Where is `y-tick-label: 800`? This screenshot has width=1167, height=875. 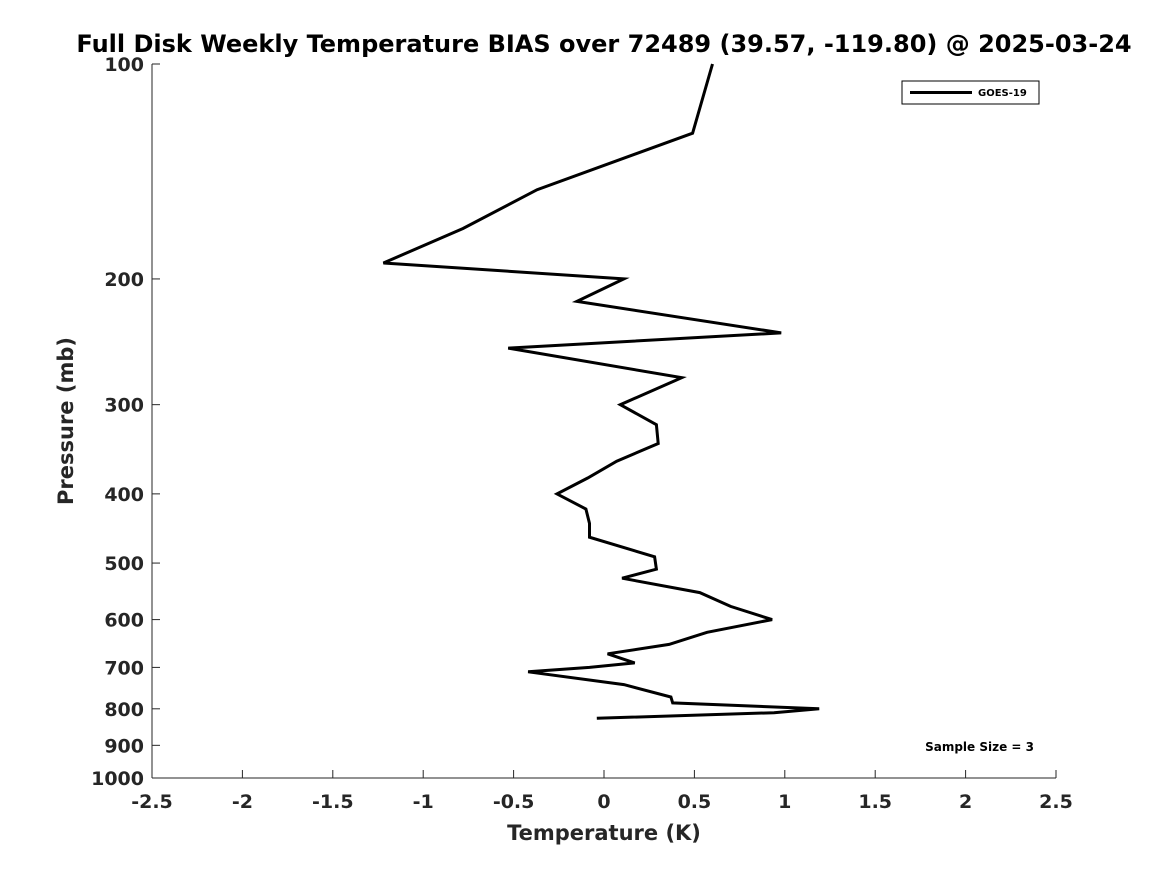
y-tick-label: 800 is located at coordinates (124, 710).